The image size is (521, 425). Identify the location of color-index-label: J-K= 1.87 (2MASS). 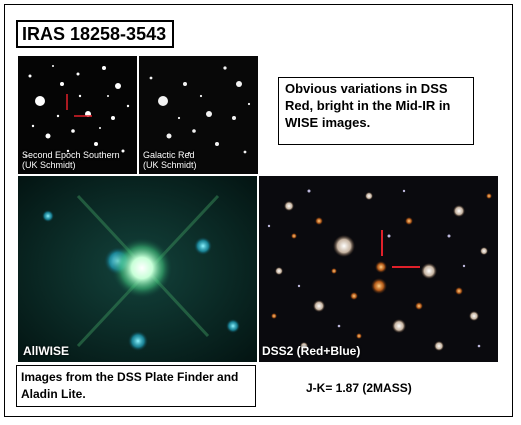
(359, 388).